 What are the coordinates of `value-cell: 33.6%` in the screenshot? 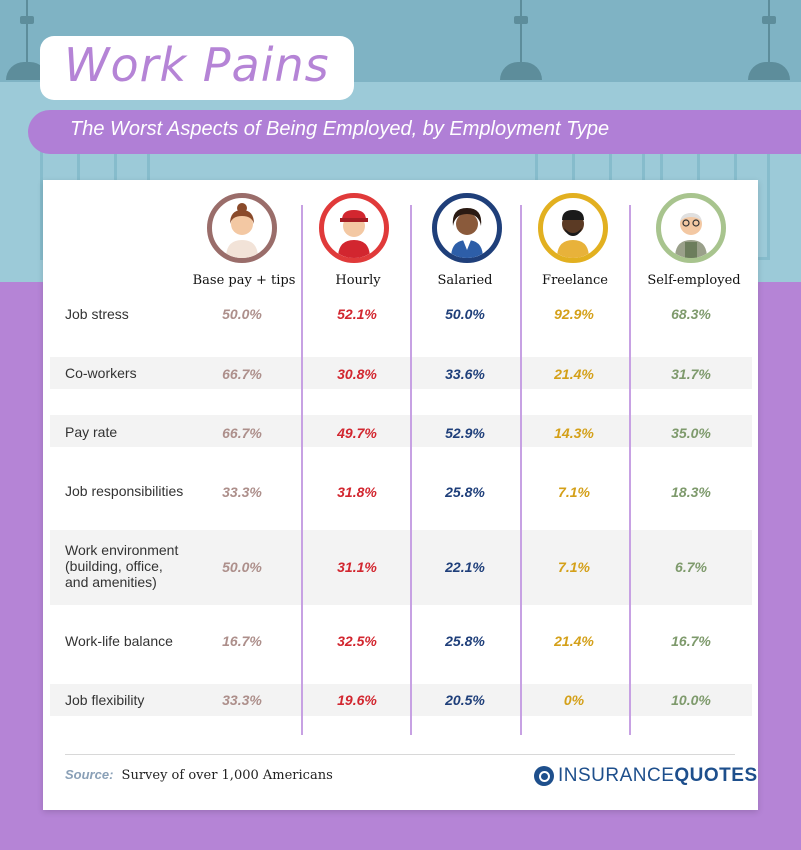 It's located at (465, 374).